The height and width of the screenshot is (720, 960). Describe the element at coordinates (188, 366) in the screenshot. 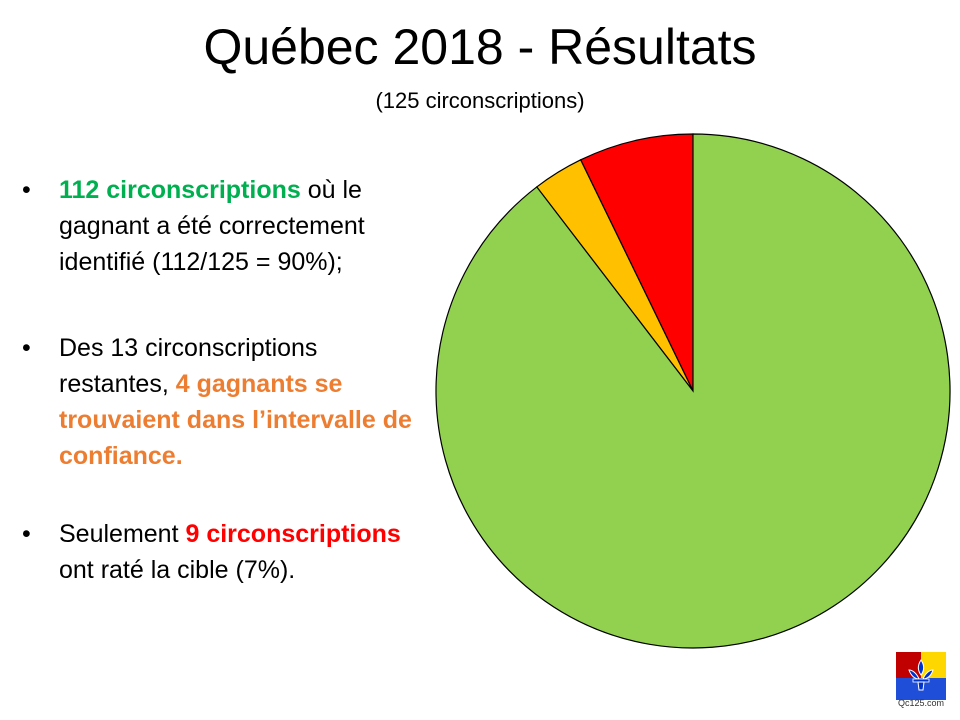

I see `bullet-body: Des 13 circonscriptions restantes,` at that location.